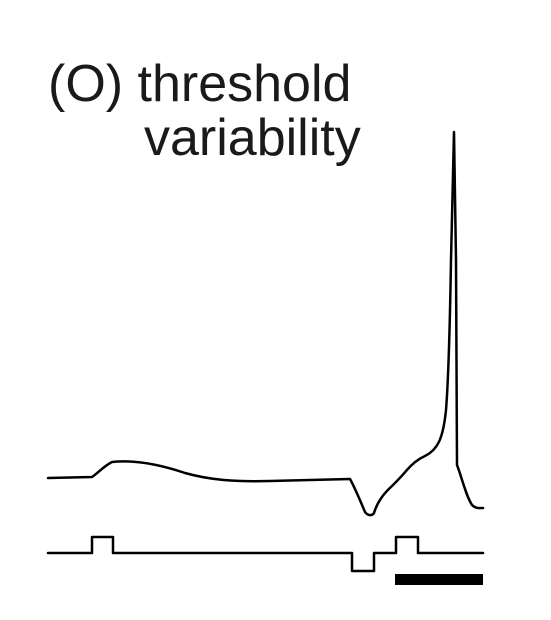 The image size is (551, 620). Describe the element at coordinates (265, 554) in the screenshot. I see `stimulus-trace` at that location.